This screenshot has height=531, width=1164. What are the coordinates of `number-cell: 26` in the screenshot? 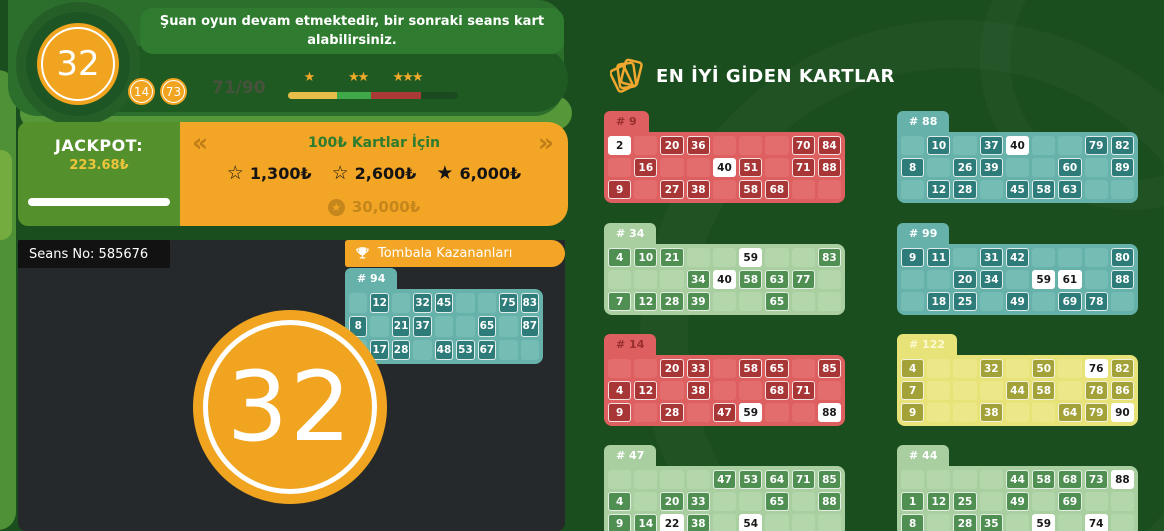 It's located at (965, 167).